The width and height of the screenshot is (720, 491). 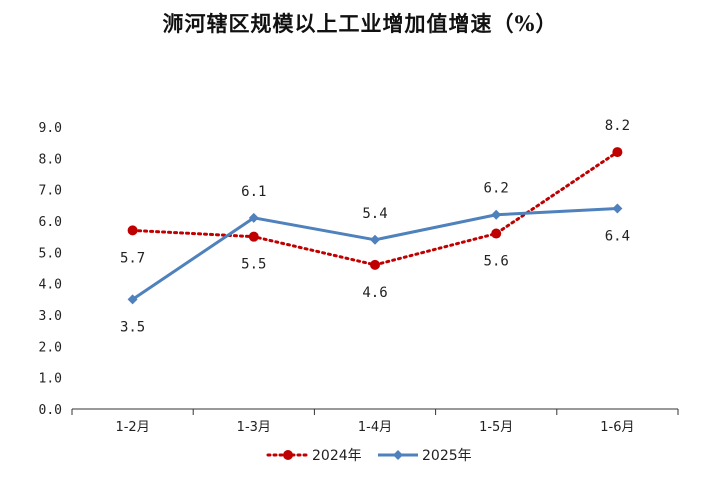 What do you see at coordinates (360, 23) in the screenshot?
I see `chart-title: 浉河辖区规模以上工业增加值增速（%）` at bounding box center [360, 23].